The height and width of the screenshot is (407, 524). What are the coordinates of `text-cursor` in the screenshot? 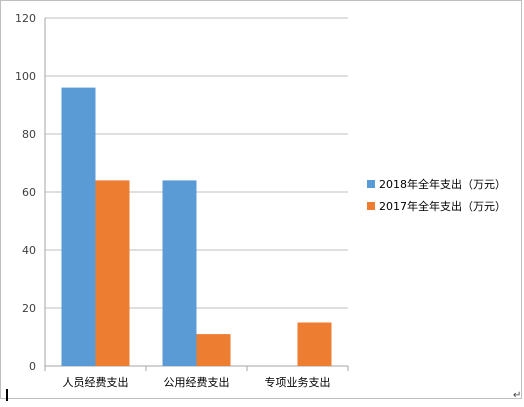 It's located at (7, 395).